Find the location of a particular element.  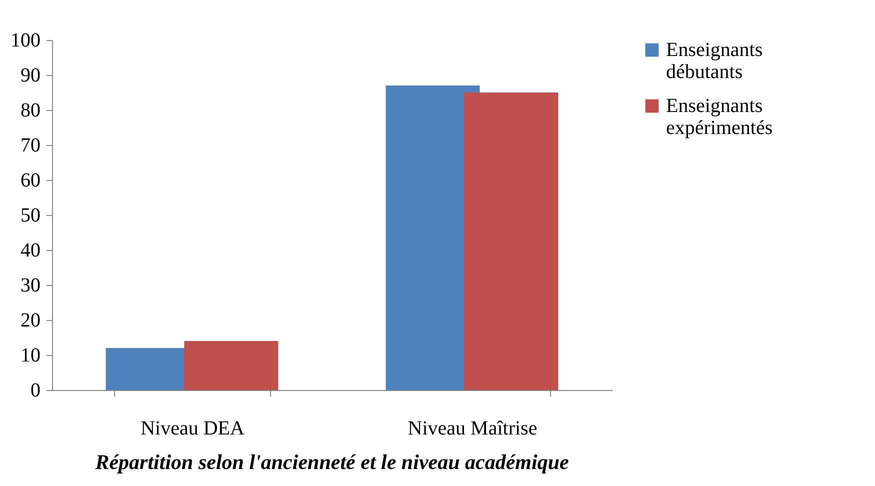

y-tick-label: 90 is located at coordinates (30, 75).